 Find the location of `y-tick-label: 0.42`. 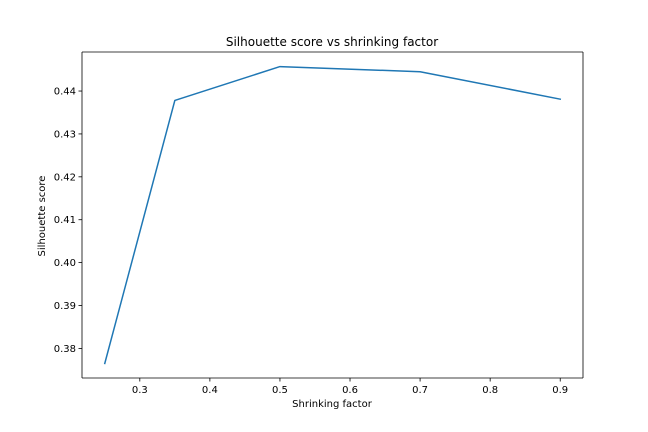

y-tick-label: 0.42 is located at coordinates (65, 177).